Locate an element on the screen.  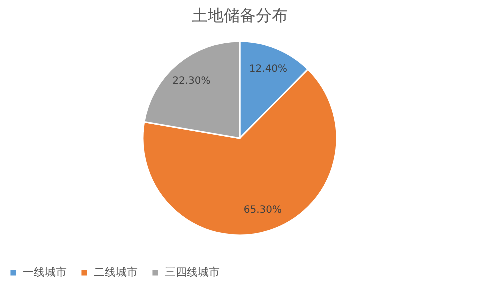
legend-label: 二线城市 is located at coordinates (116, 272).